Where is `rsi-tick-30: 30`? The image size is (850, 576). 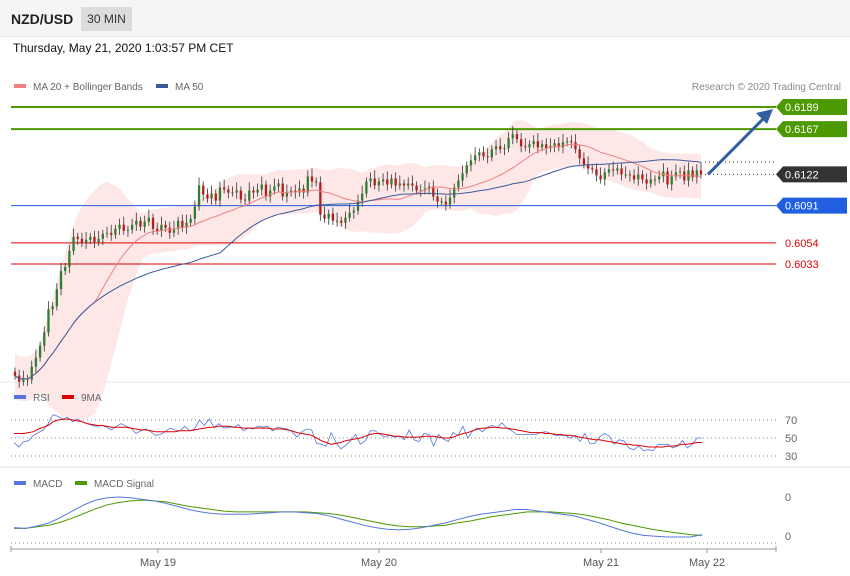 rsi-tick-30: 30 is located at coordinates (791, 457).